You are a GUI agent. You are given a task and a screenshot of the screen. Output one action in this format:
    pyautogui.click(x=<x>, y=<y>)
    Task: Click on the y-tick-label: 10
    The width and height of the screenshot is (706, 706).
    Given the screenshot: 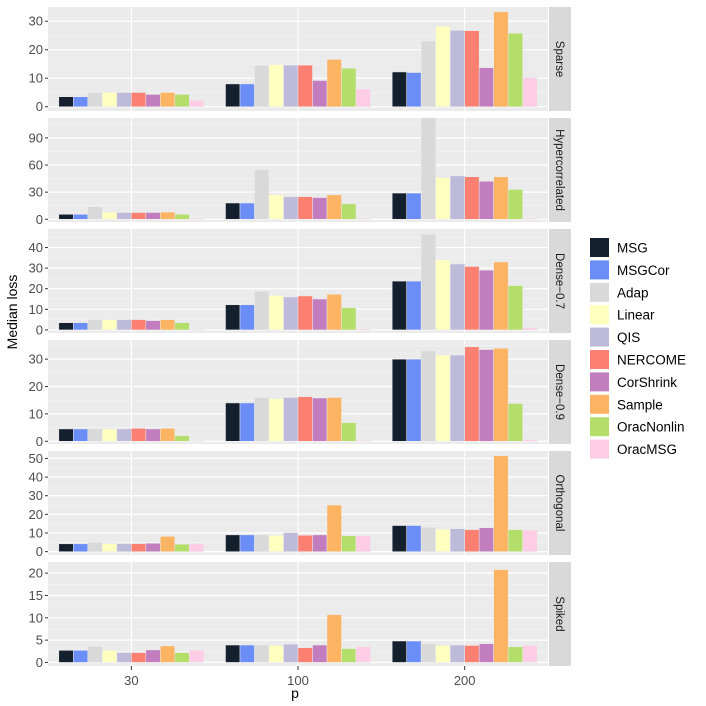 What is the action you would take?
    pyautogui.click(x=36, y=413)
    